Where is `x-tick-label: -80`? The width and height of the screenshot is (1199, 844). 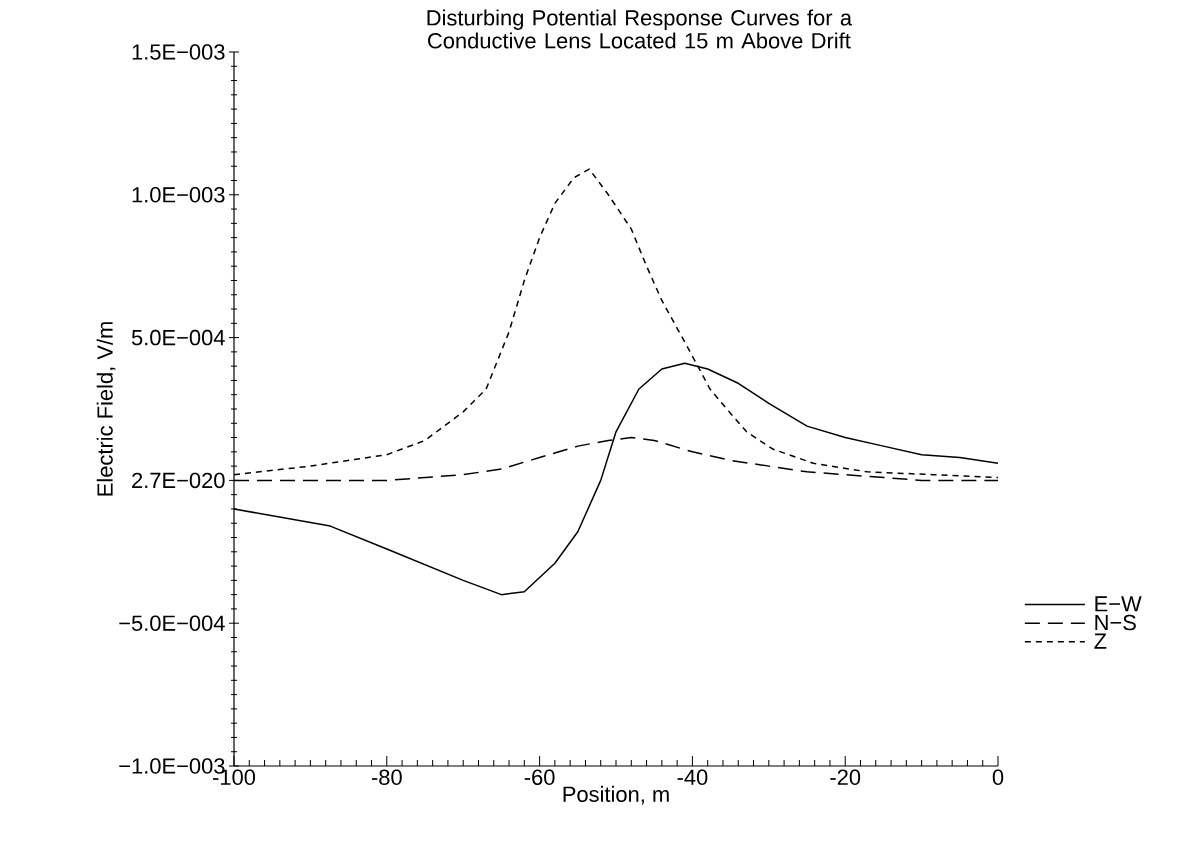
x-tick-label: -80 is located at coordinates (386, 777).